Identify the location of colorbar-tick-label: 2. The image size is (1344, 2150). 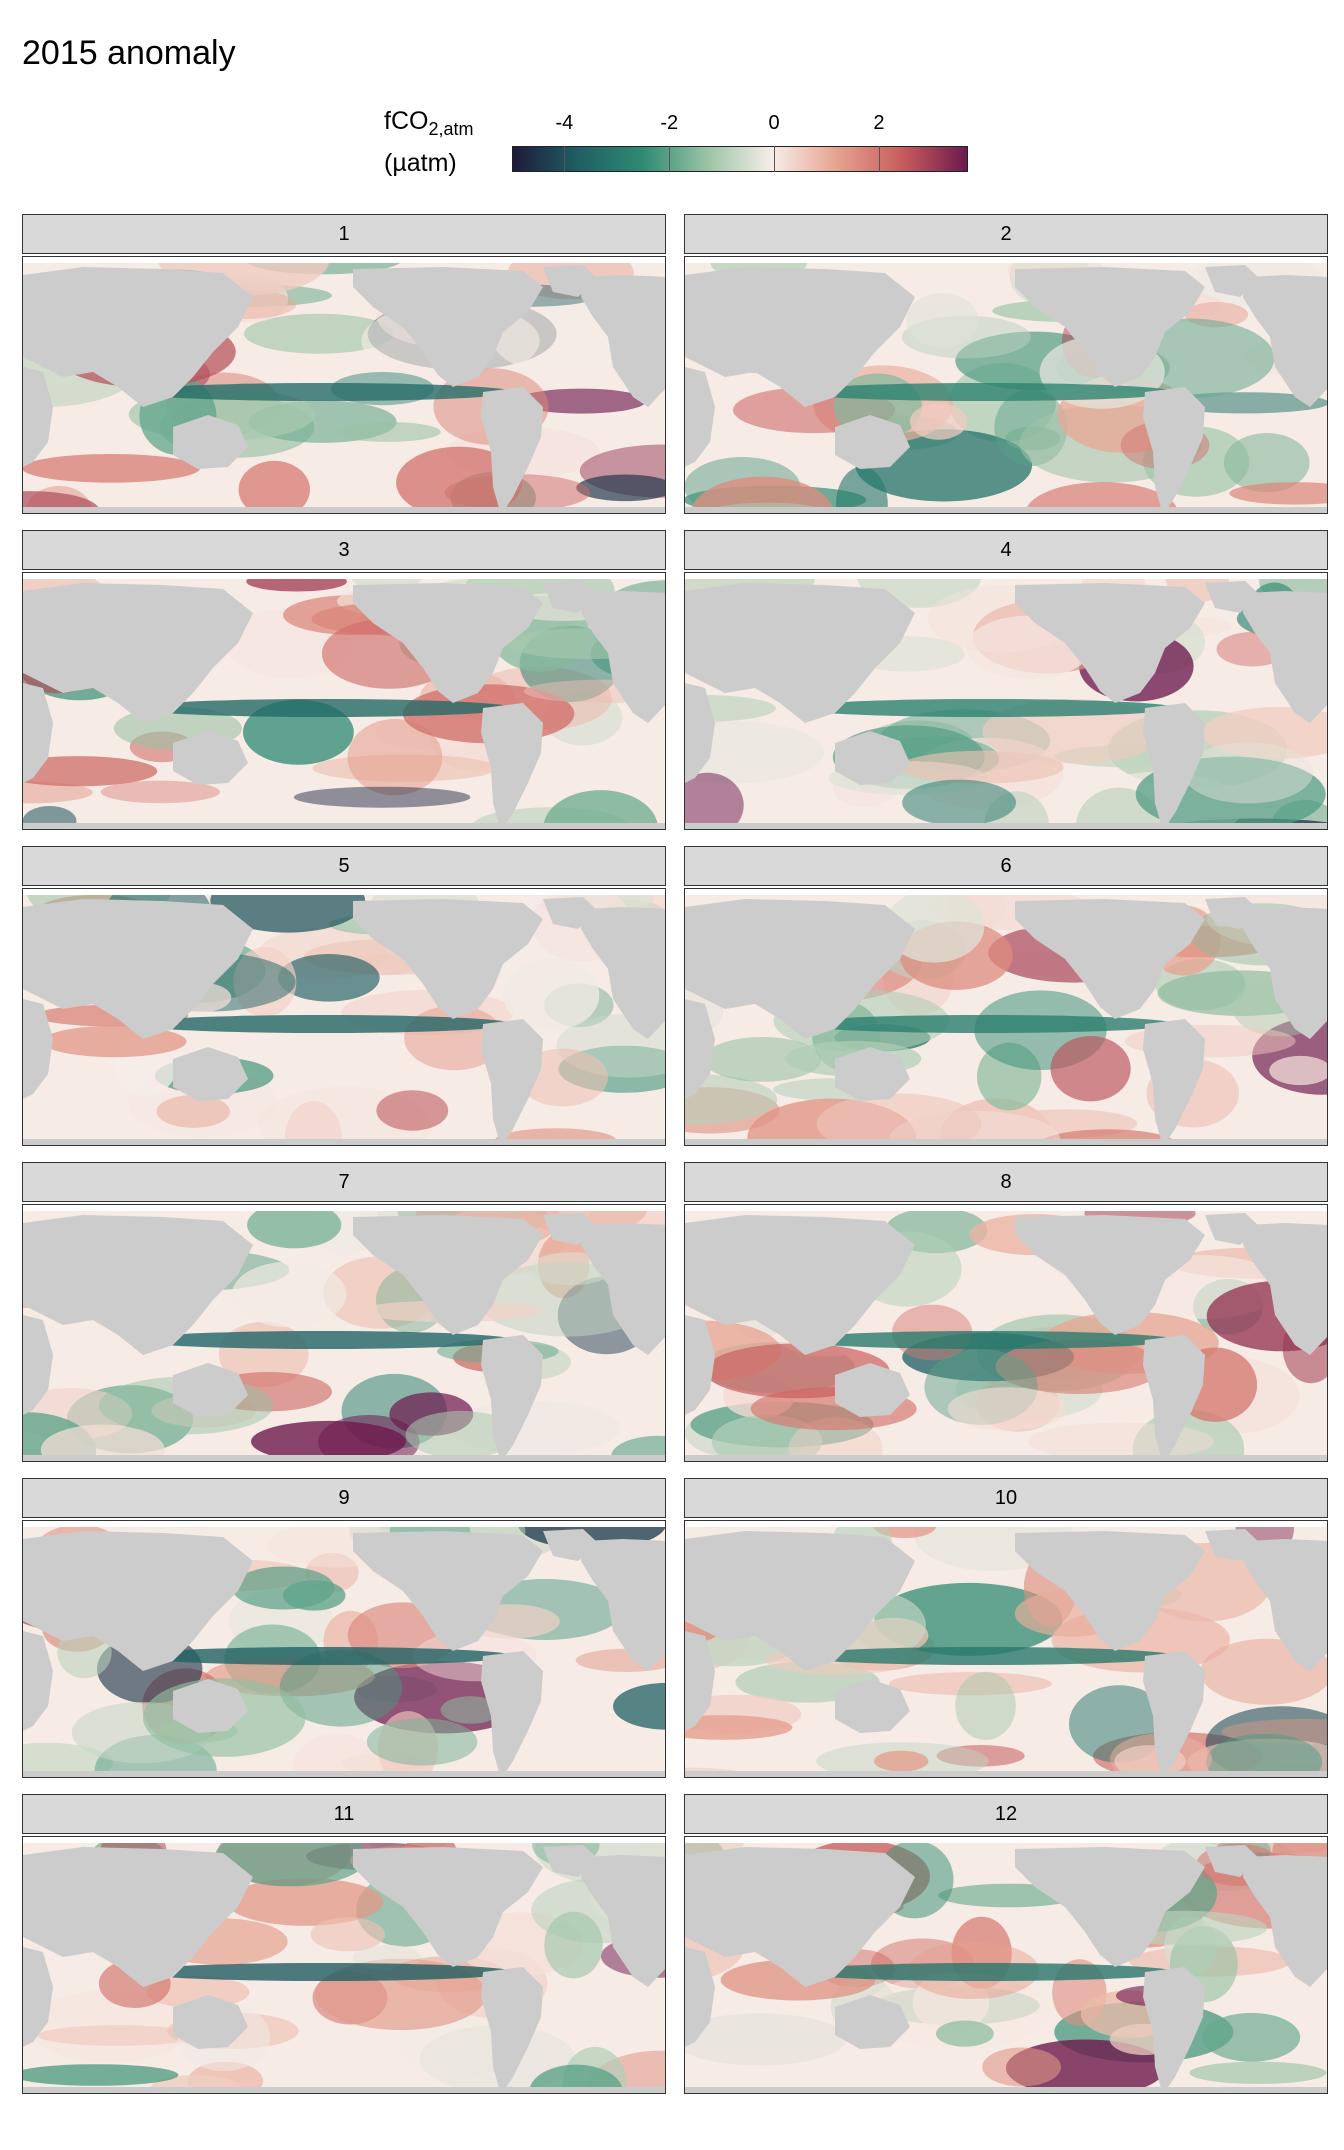
(879, 123).